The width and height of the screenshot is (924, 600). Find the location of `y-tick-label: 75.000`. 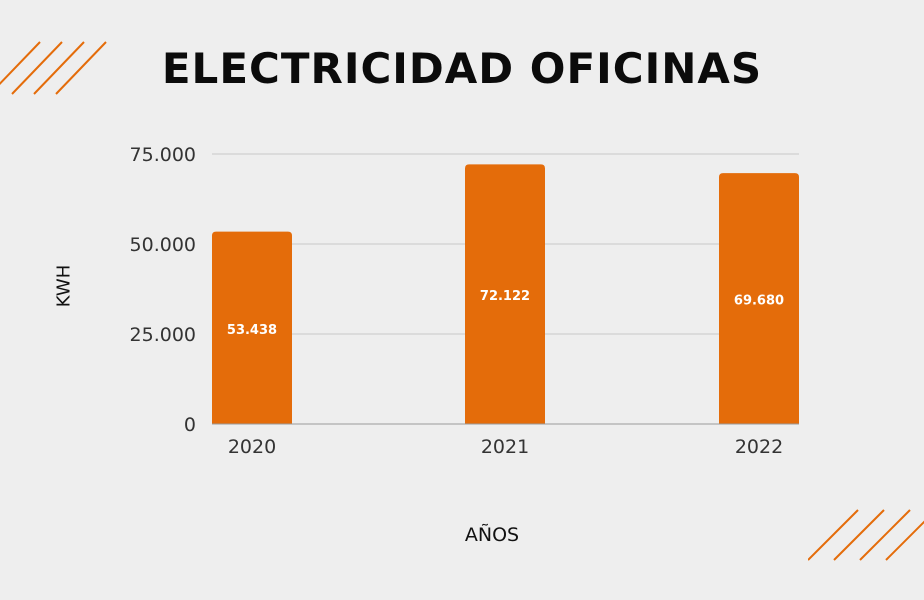

y-tick-label: 75.000 is located at coordinates (163, 155).